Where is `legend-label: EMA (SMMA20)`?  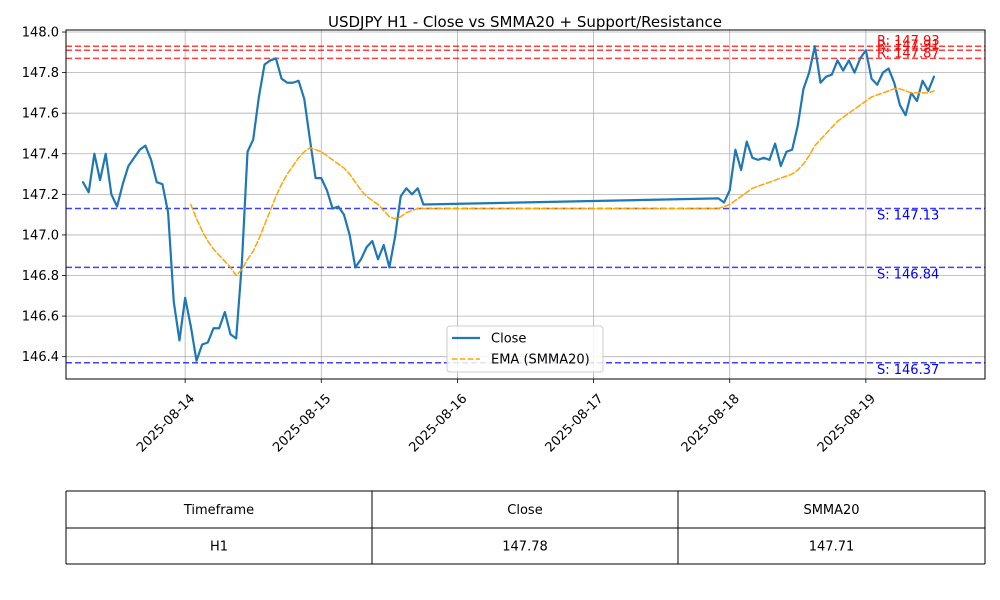
legend-label: EMA (SMMA20) is located at coordinates (540, 360).